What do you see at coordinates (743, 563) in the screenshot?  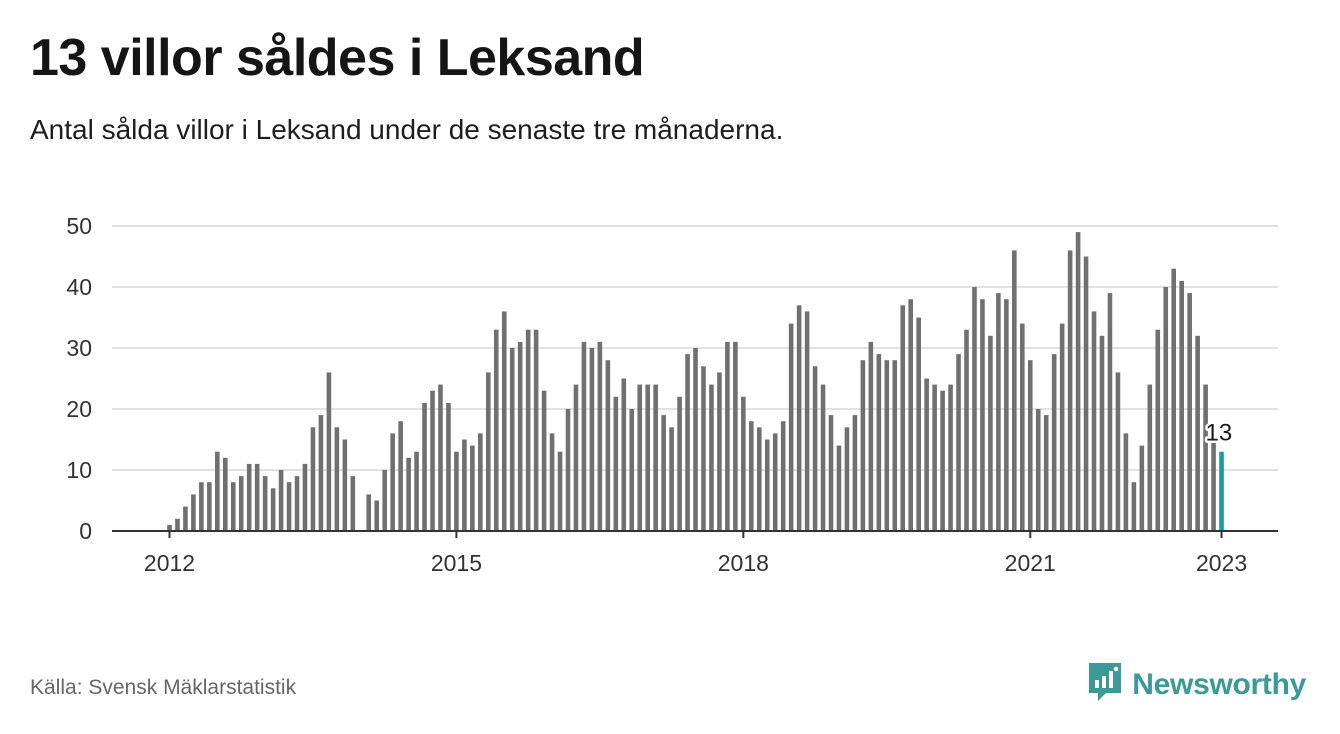 I see `x-tick-label: 2018` at bounding box center [743, 563].